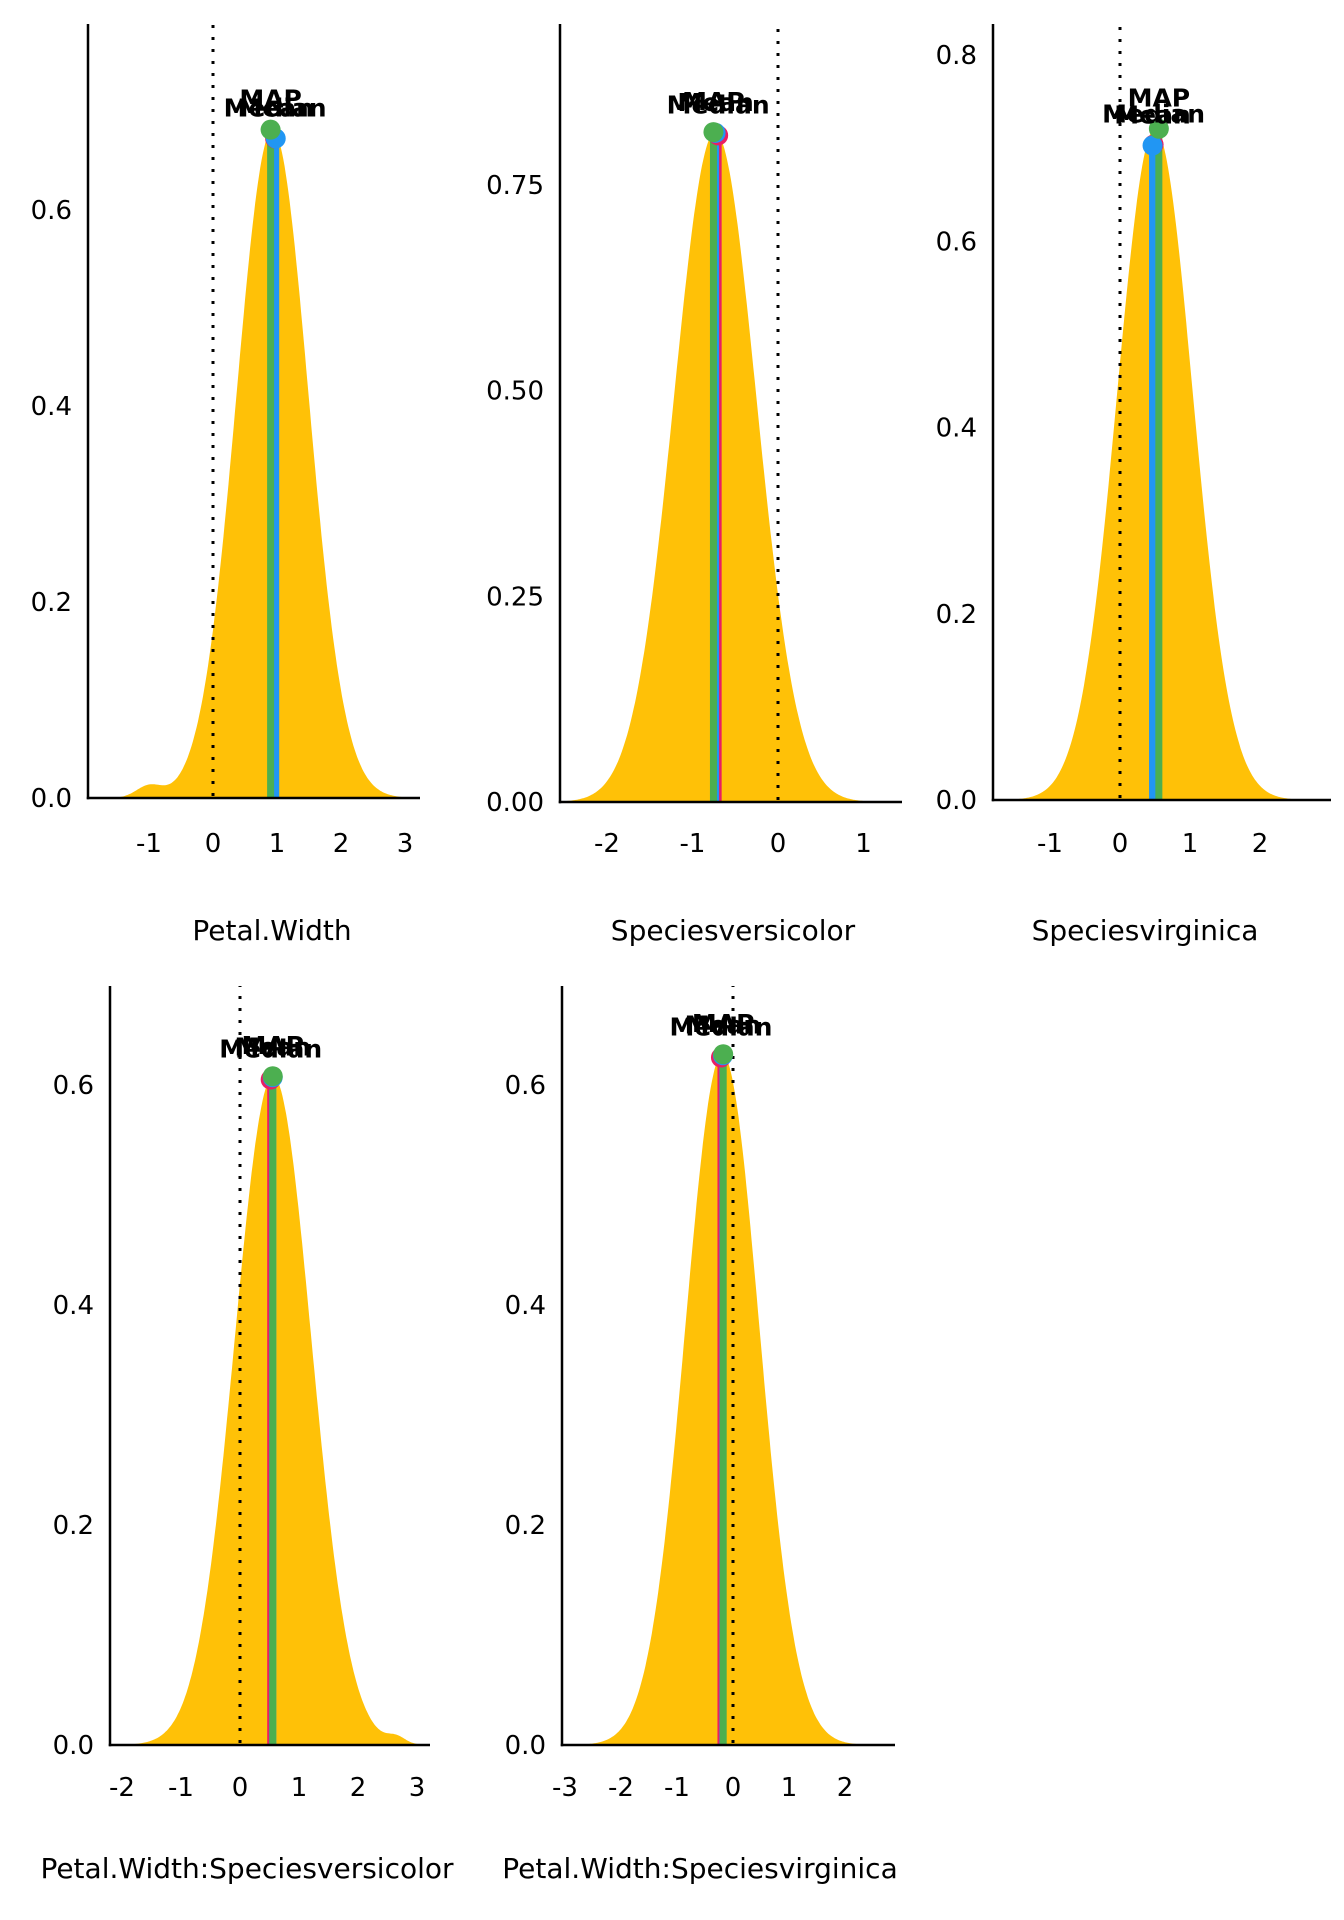  What do you see at coordinates (699, 1868) in the screenshot?
I see `panel-title: Petal.Width:Speciesvirginica` at bounding box center [699, 1868].